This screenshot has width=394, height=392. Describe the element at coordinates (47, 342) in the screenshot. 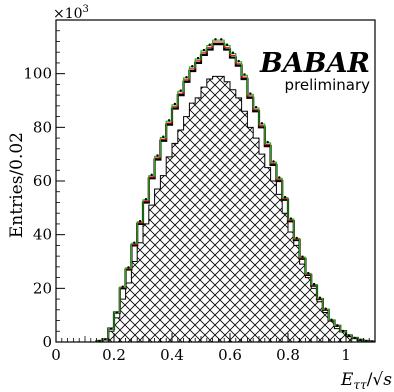

I see `y-tick-label: 0` at that location.